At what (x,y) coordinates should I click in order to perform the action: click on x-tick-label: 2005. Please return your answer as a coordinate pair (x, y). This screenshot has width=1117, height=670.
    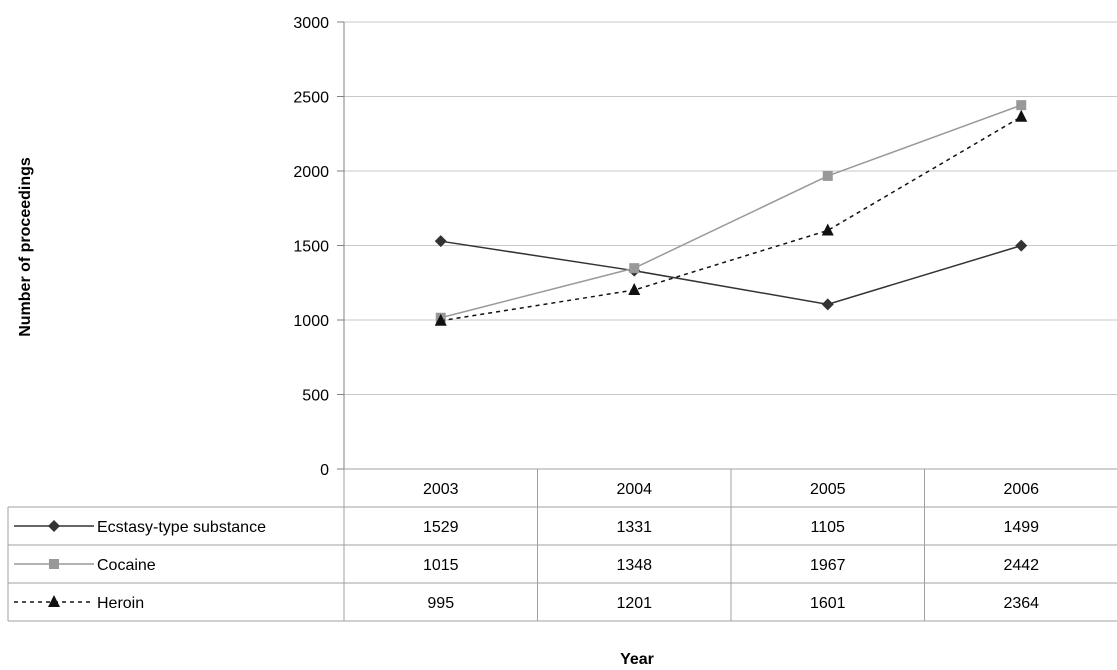
    Looking at the image, I should click on (828, 489).